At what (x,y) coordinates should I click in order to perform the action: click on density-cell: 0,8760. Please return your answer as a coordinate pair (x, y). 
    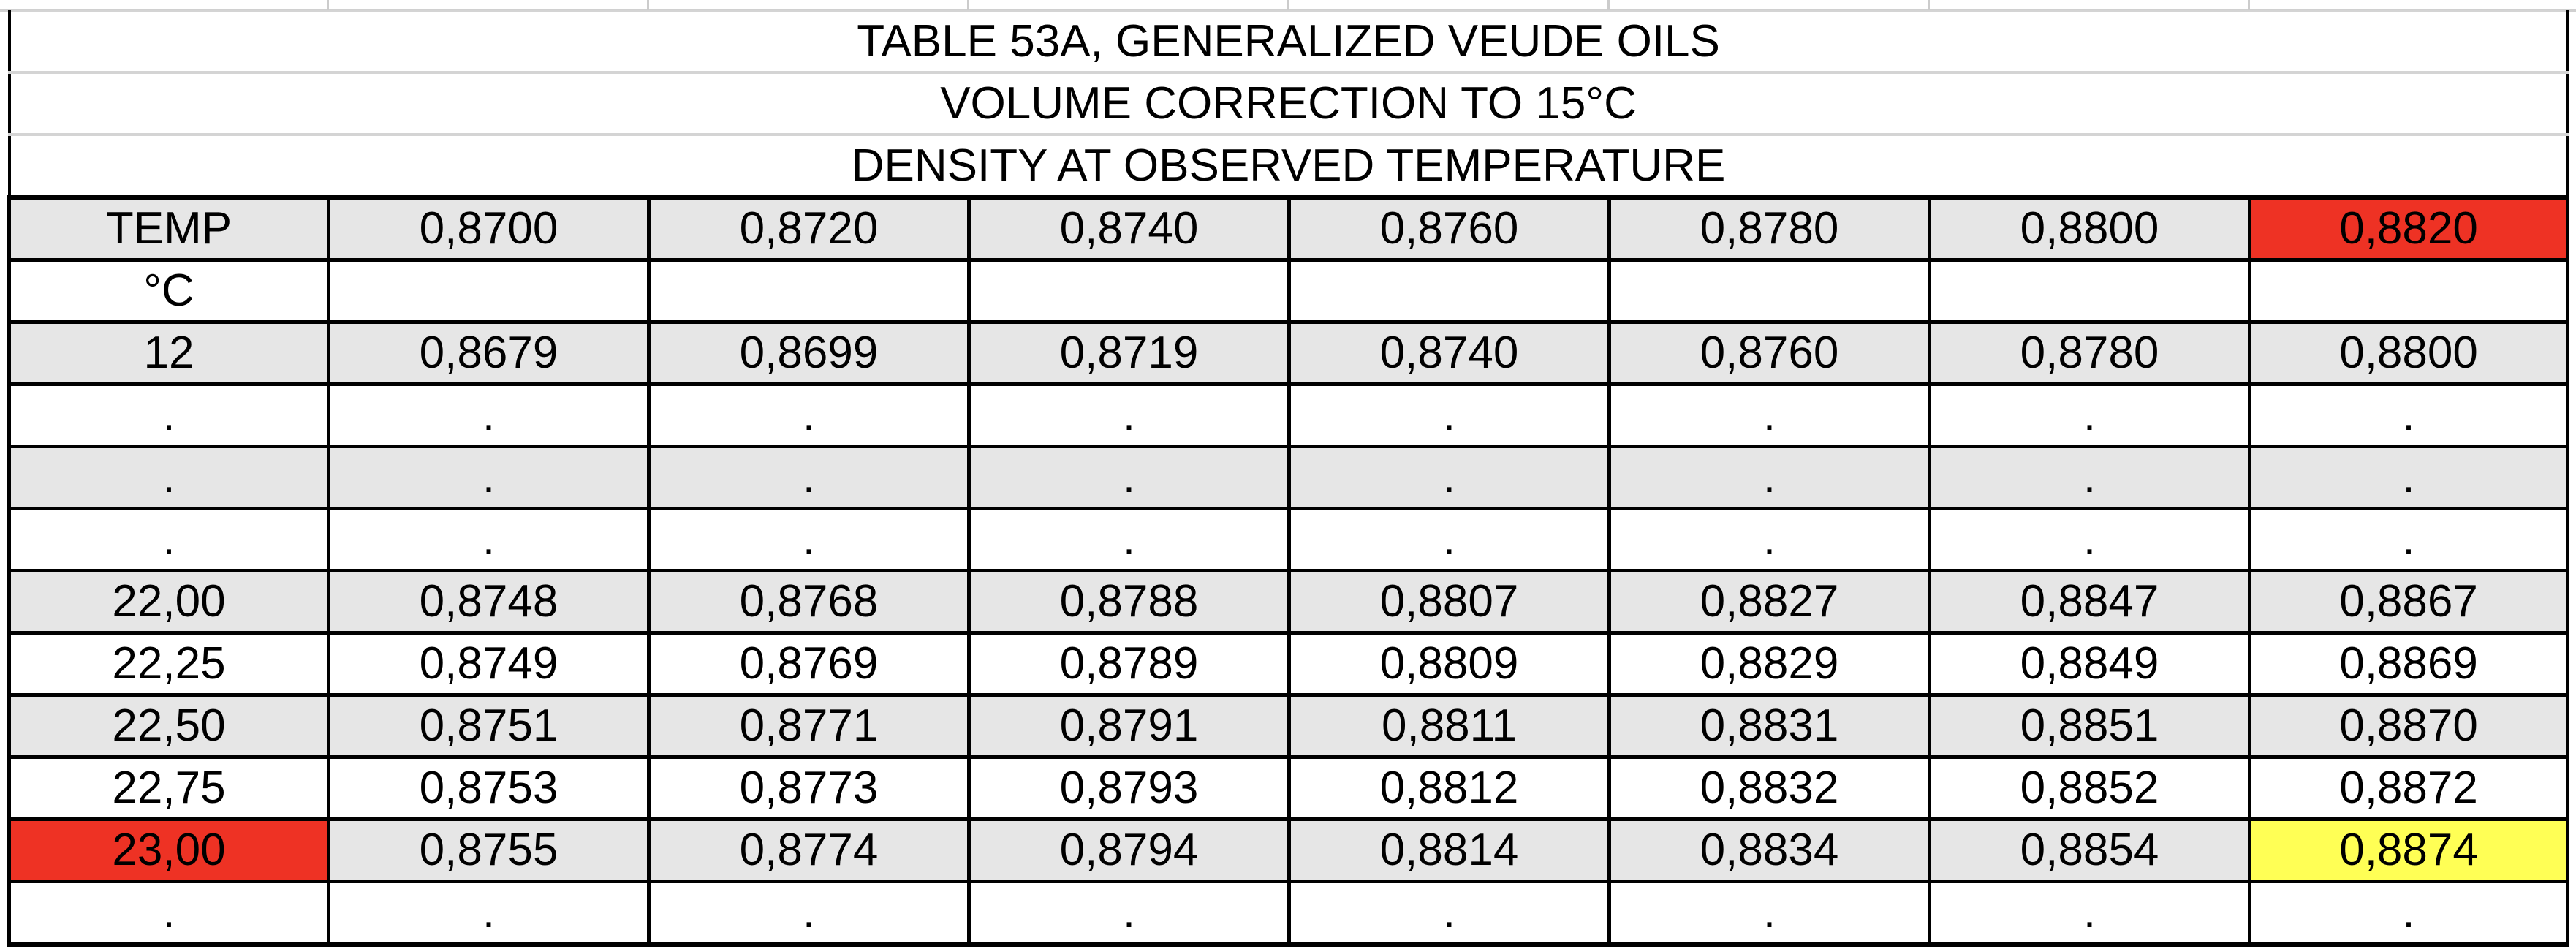
    Looking at the image, I should click on (1769, 353).